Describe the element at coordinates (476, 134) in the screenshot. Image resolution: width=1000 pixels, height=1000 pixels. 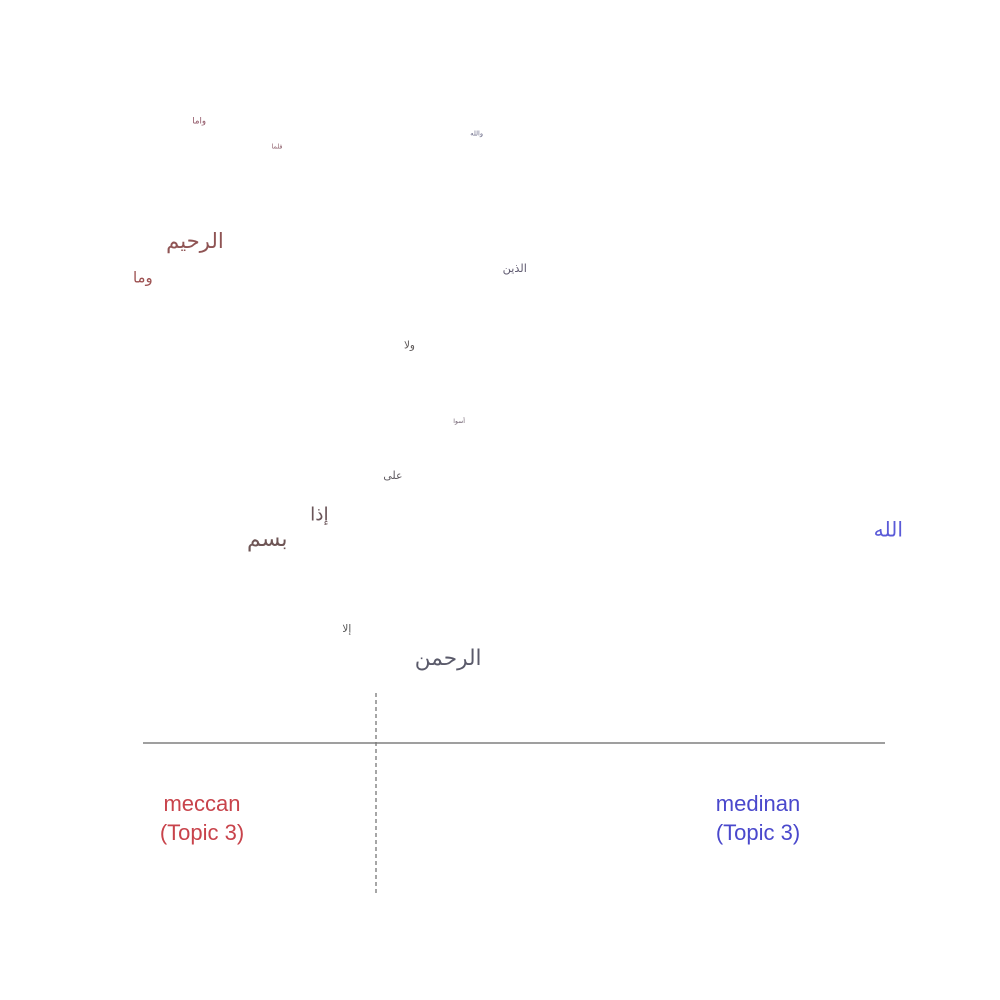
I see `word-label: والله` at that location.